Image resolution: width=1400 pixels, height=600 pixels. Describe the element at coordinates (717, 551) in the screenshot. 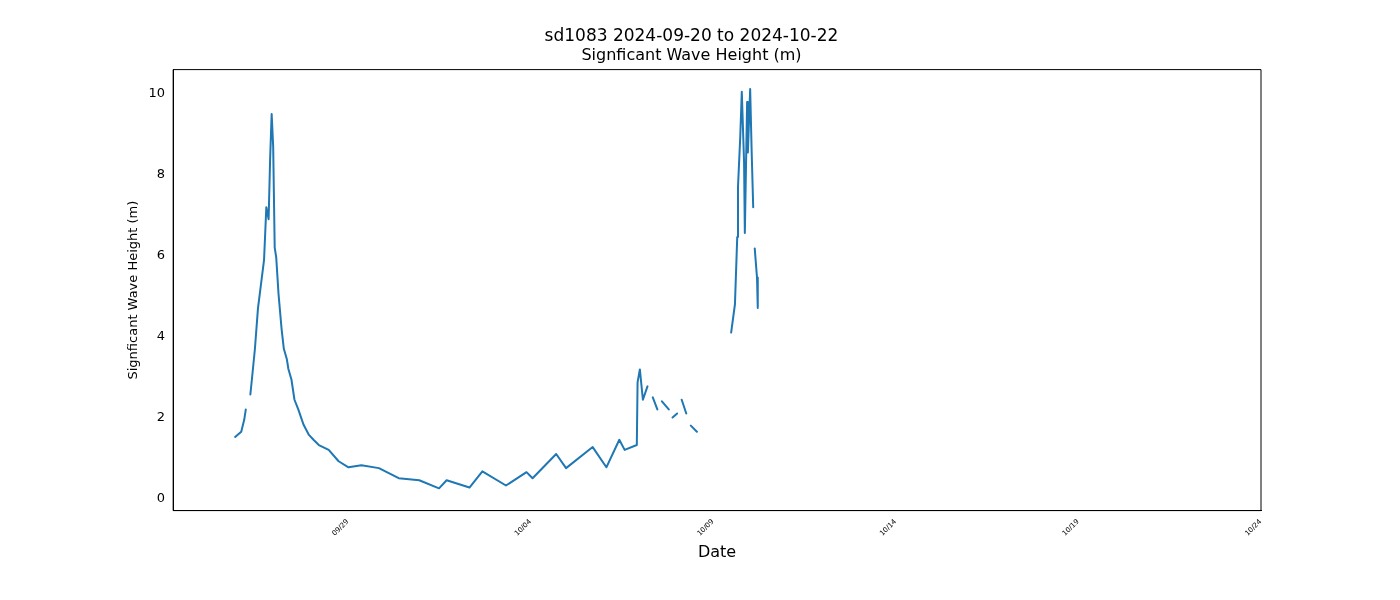

I see `x-axis-title: Date` at that location.